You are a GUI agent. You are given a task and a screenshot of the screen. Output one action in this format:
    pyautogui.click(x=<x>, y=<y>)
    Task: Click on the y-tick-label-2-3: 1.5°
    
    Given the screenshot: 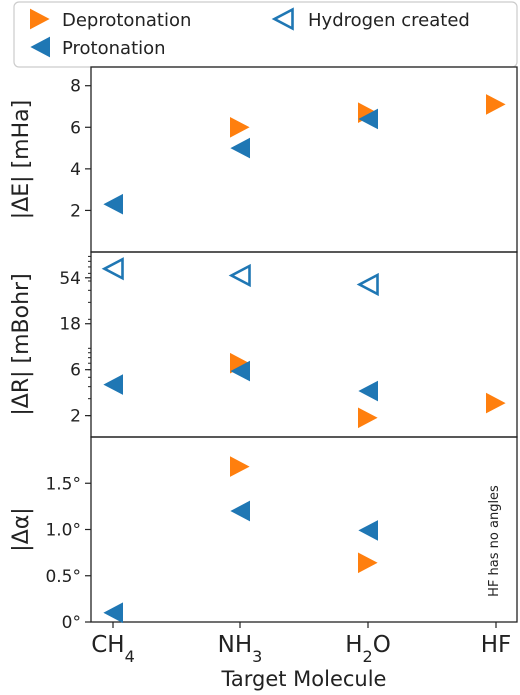 What is the action you would take?
    pyautogui.click(x=63, y=484)
    